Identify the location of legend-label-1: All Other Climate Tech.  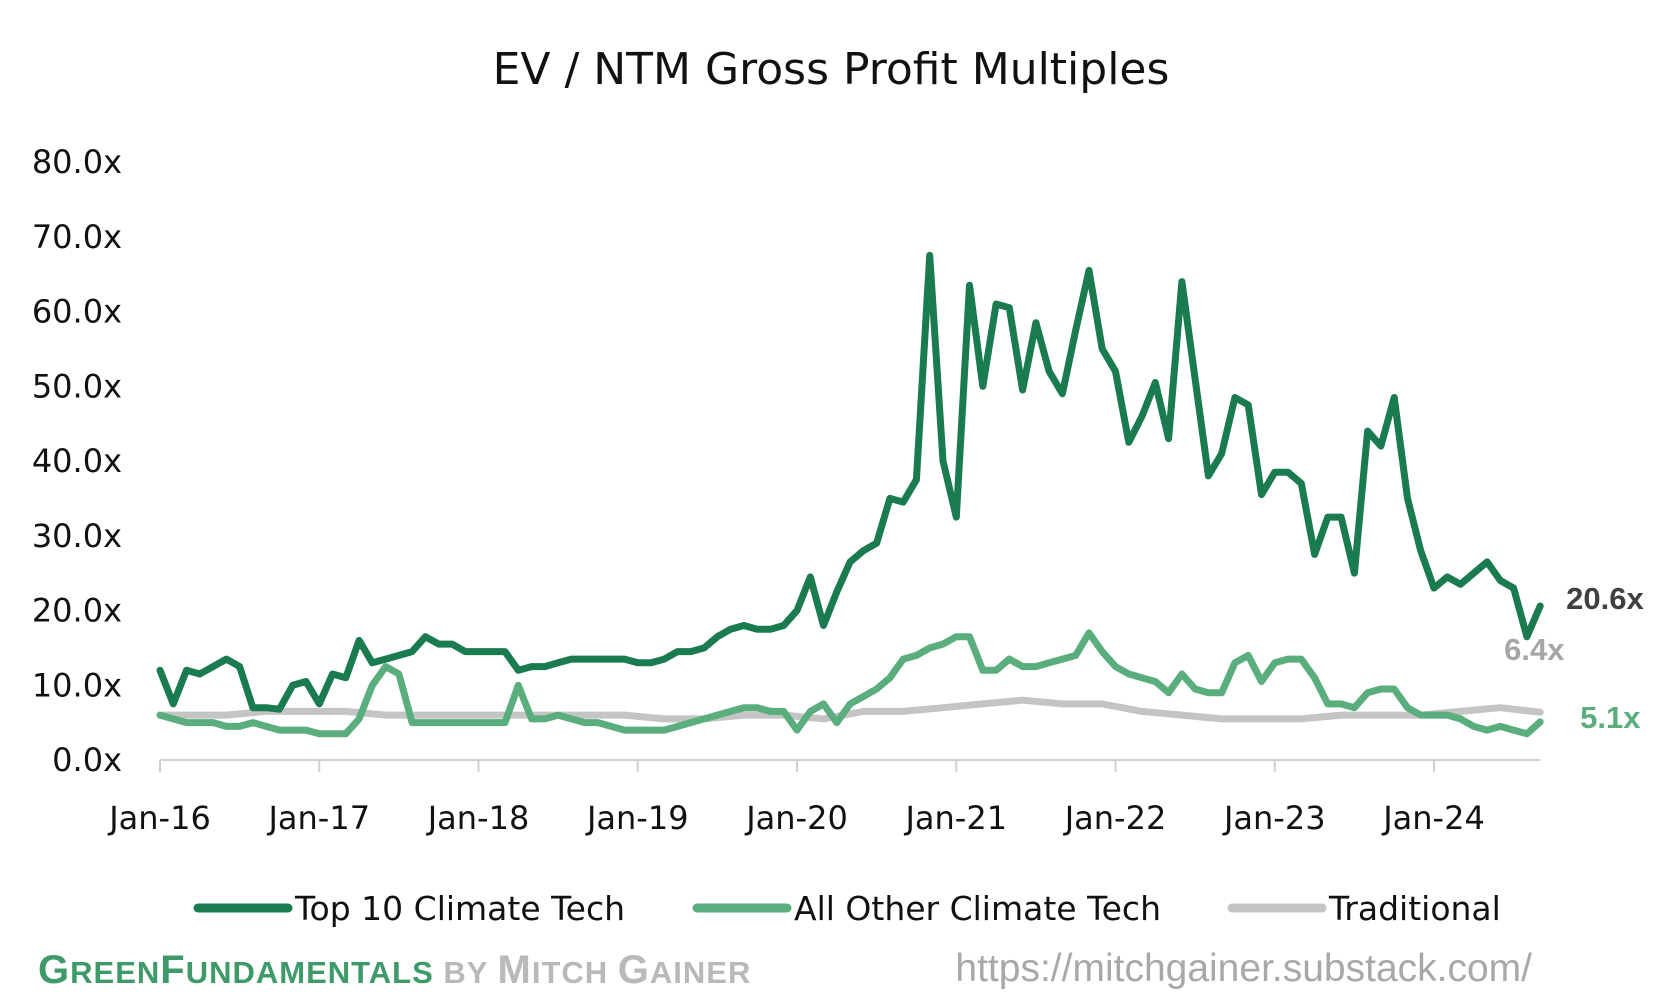
(977, 908).